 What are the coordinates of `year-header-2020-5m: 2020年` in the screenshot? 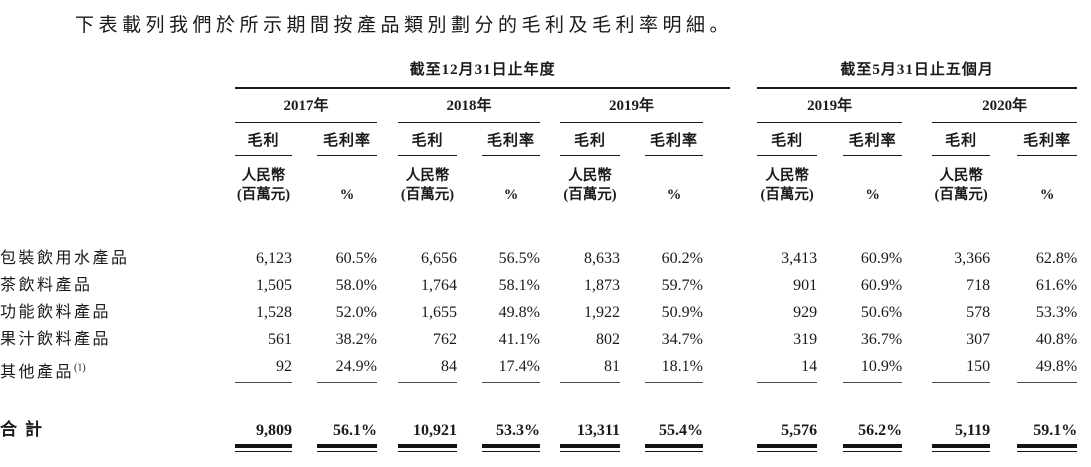 It's located at (1005, 105).